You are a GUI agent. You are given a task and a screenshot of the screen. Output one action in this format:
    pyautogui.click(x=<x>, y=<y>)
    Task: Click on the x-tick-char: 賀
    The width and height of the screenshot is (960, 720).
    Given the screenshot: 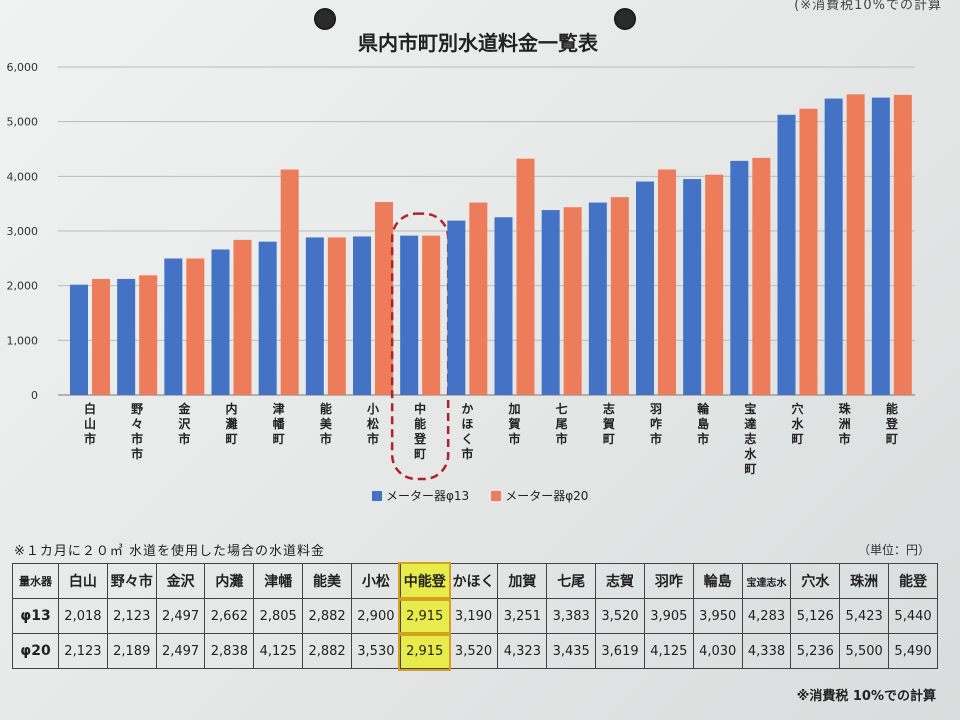 What is the action you would take?
    pyautogui.click(x=513, y=423)
    